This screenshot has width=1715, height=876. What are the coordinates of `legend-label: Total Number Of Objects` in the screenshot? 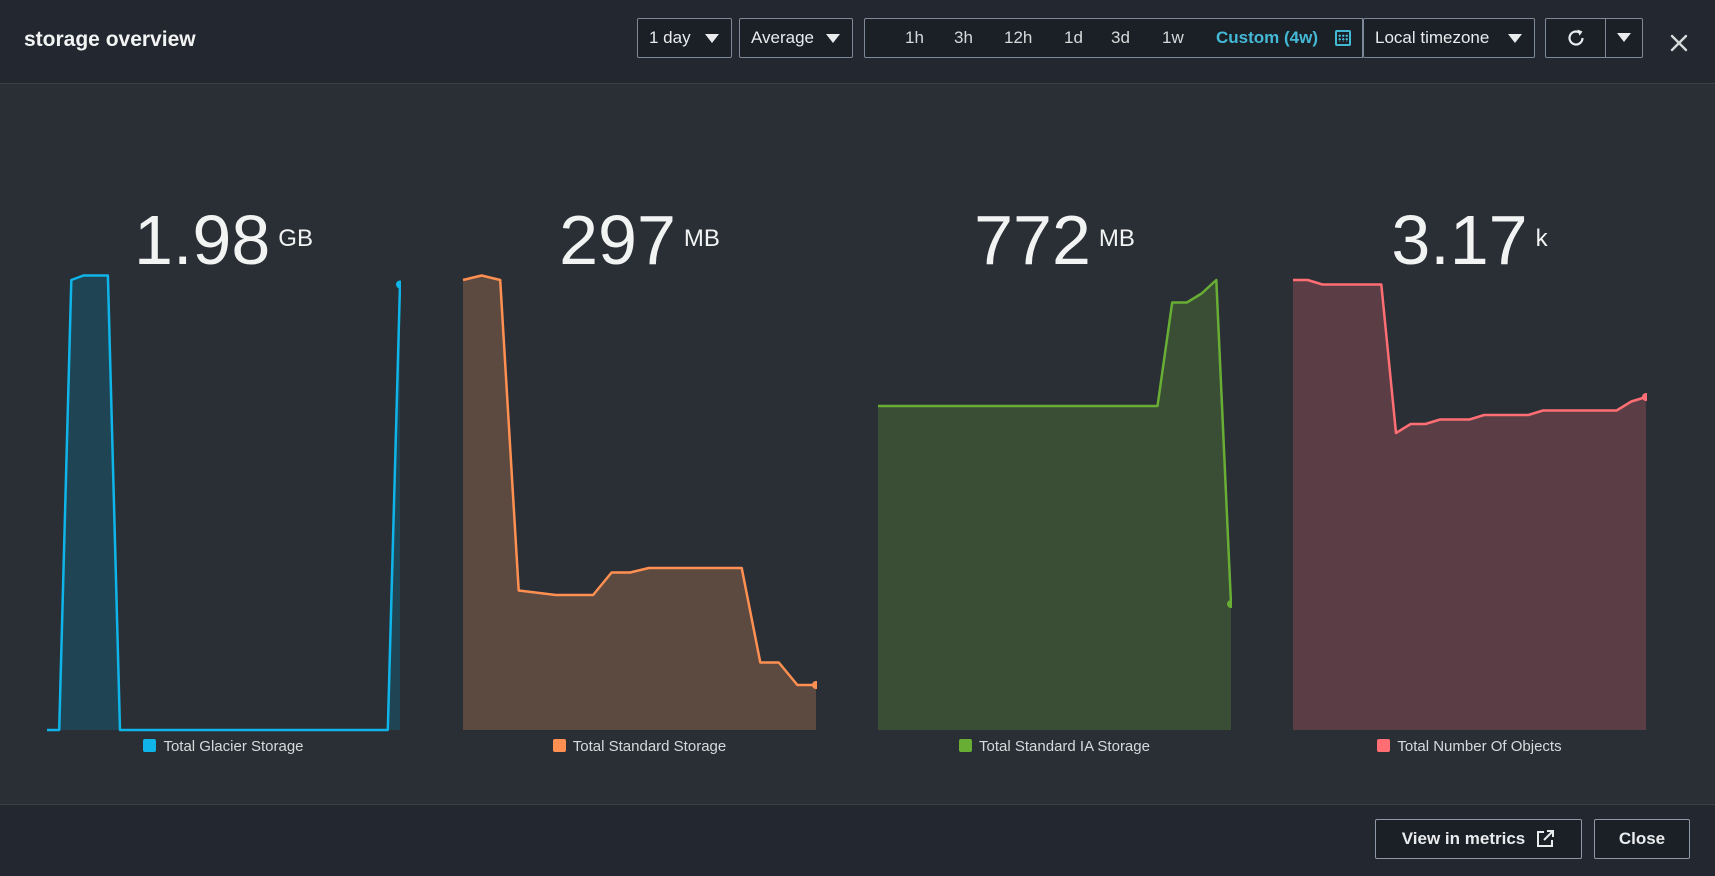 It's located at (1479, 746).